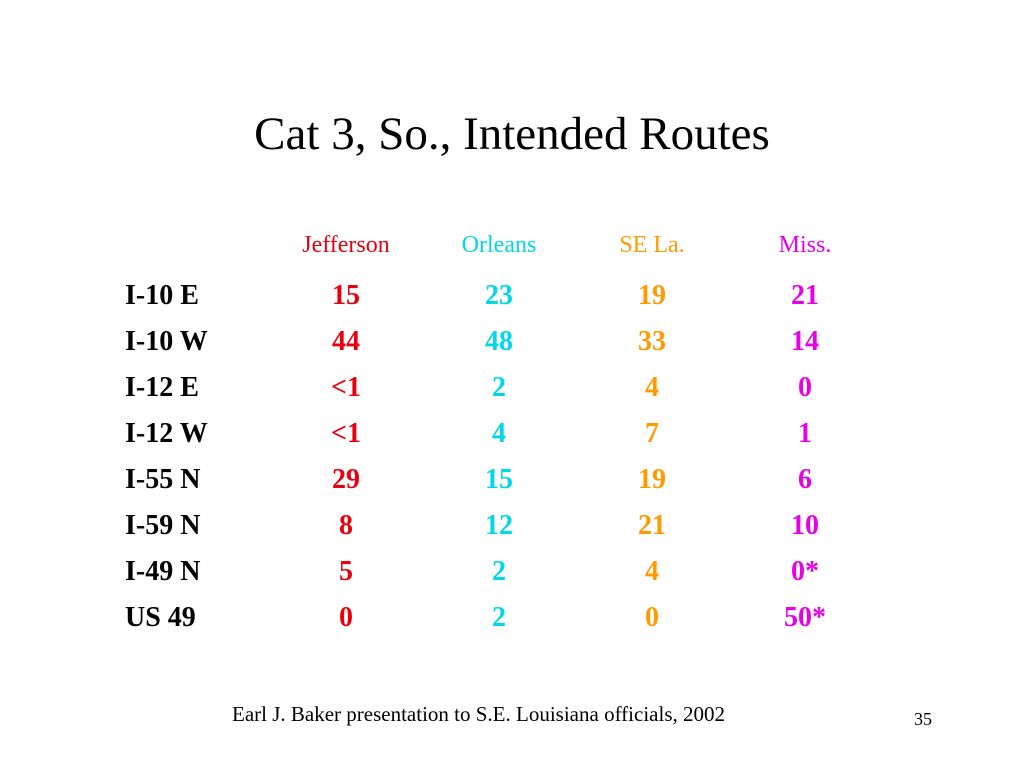 The height and width of the screenshot is (768, 1024). Describe the element at coordinates (652, 525) in the screenshot. I see `cell-i59n-se-la: 21` at that location.